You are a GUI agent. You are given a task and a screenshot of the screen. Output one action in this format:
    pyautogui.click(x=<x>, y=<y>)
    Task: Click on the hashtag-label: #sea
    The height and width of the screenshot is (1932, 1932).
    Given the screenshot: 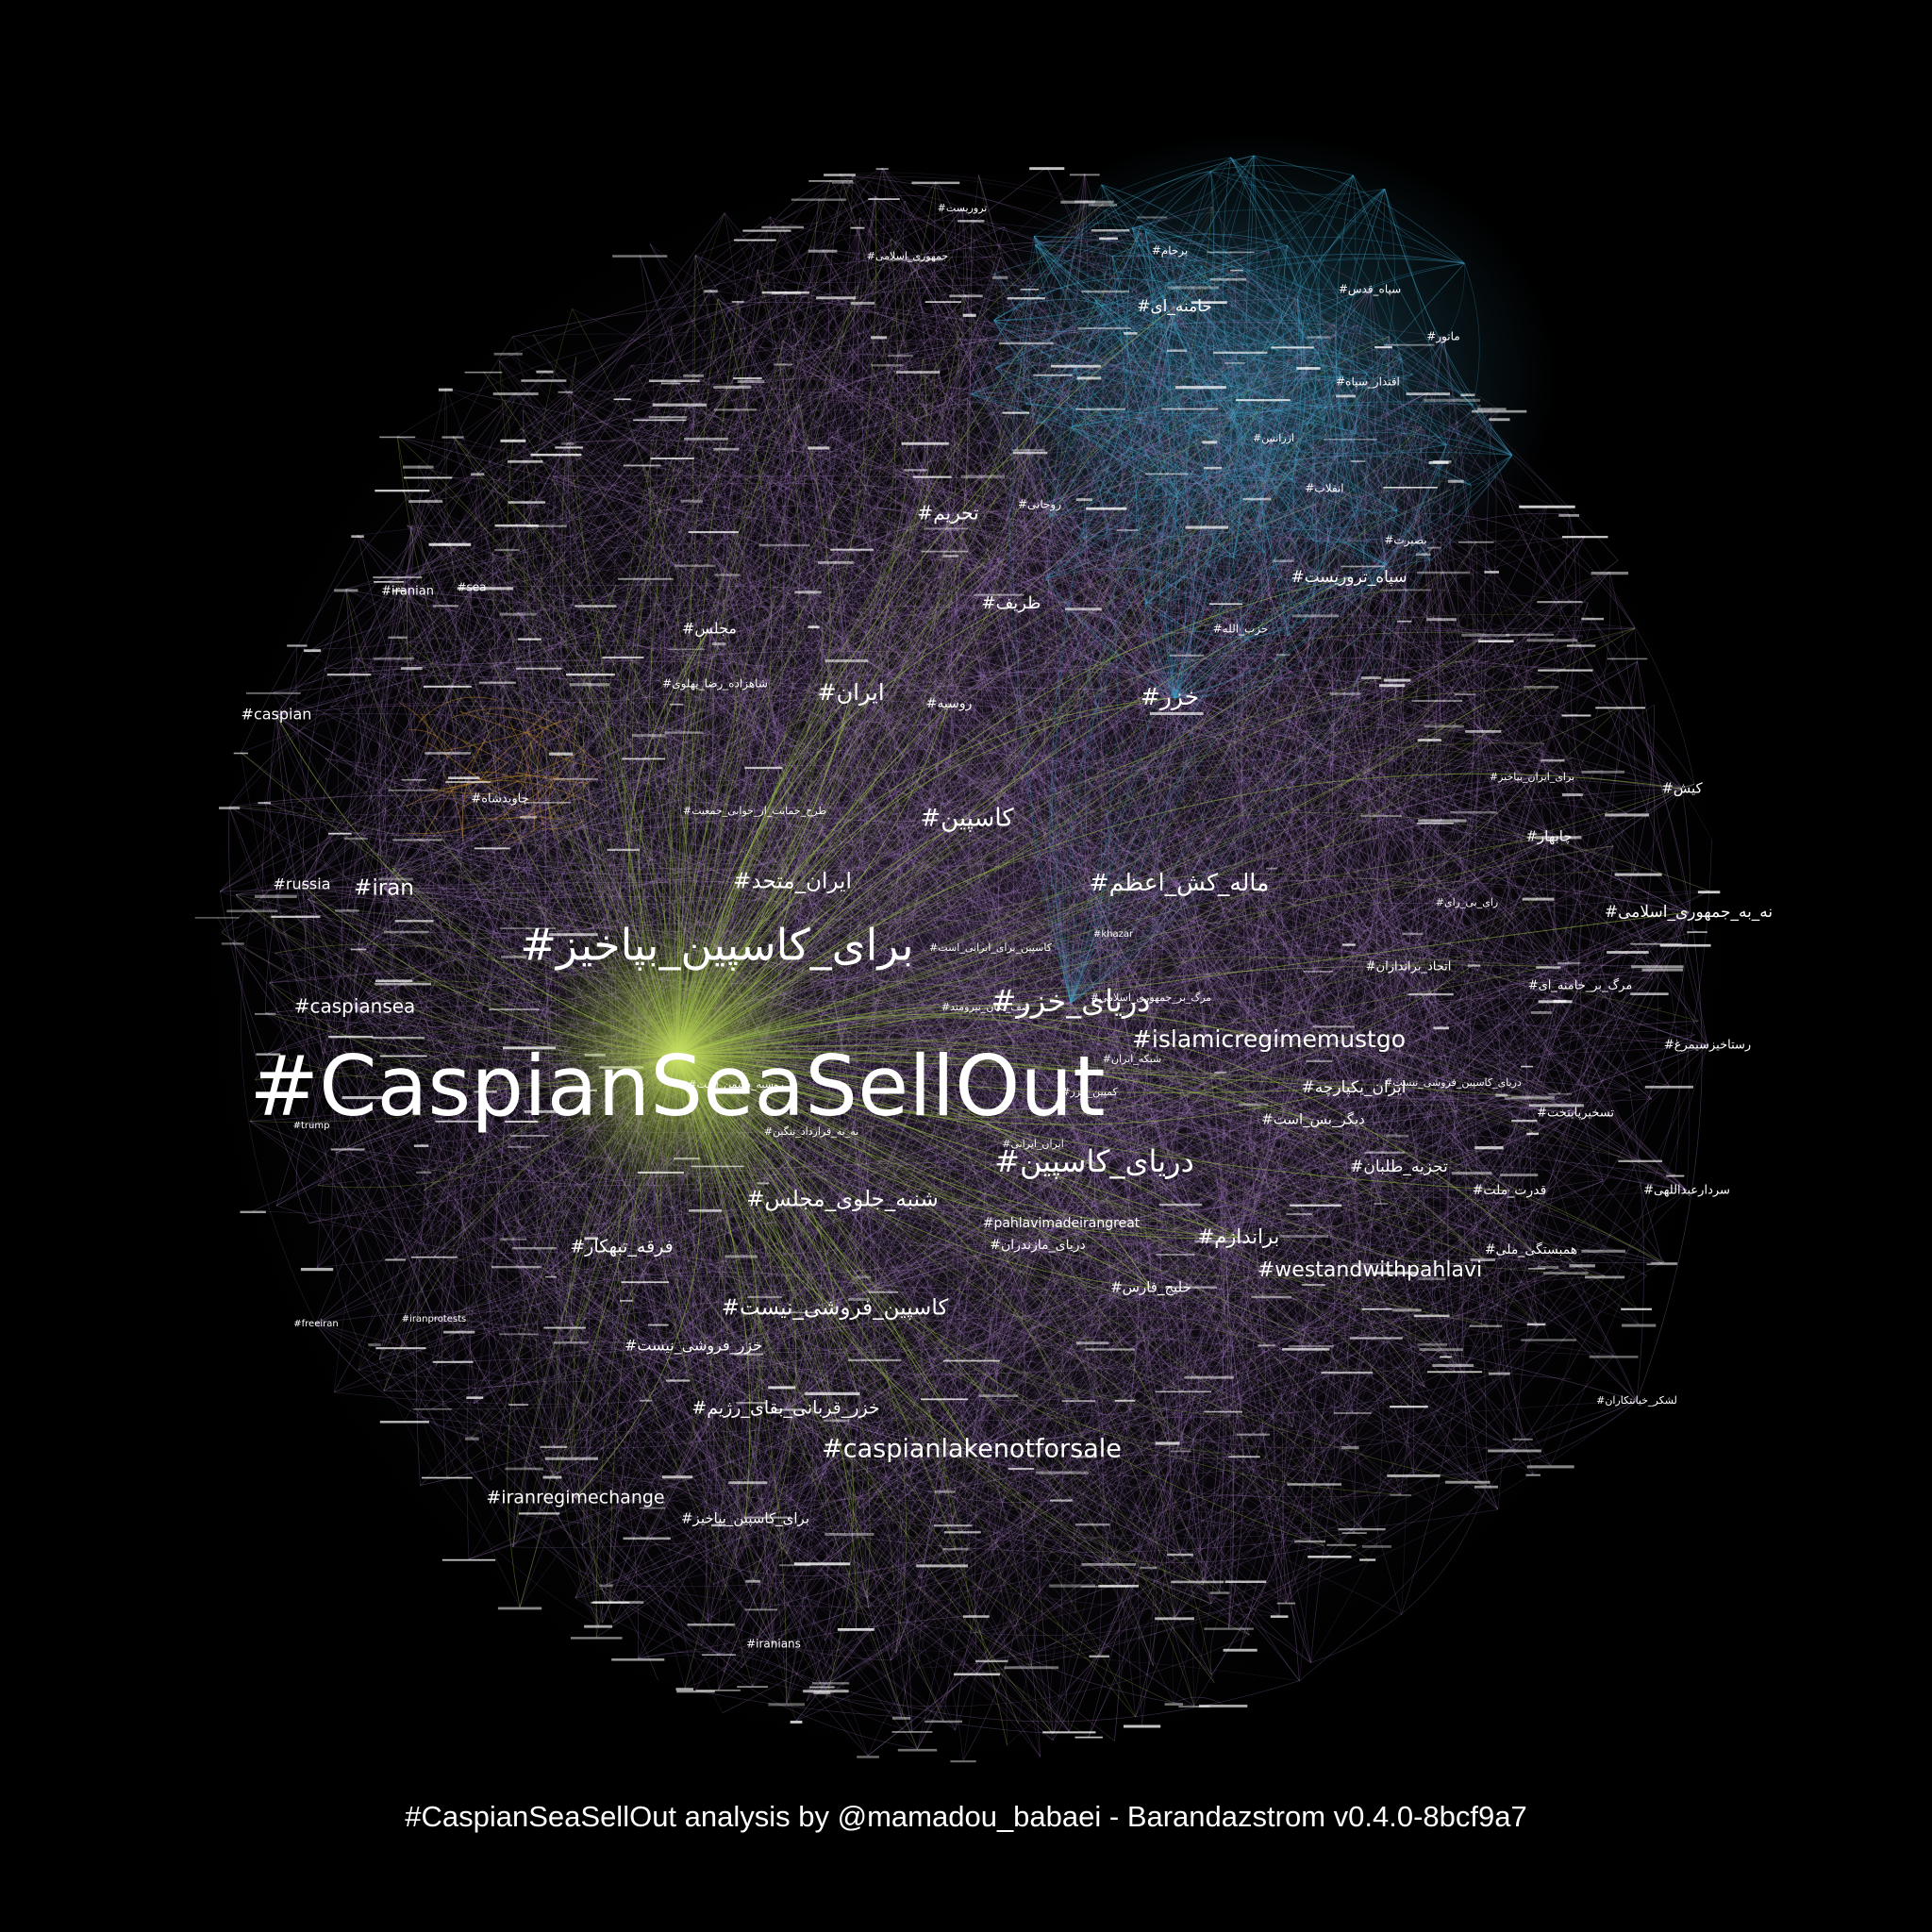 What is the action you would take?
    pyautogui.click(x=472, y=588)
    